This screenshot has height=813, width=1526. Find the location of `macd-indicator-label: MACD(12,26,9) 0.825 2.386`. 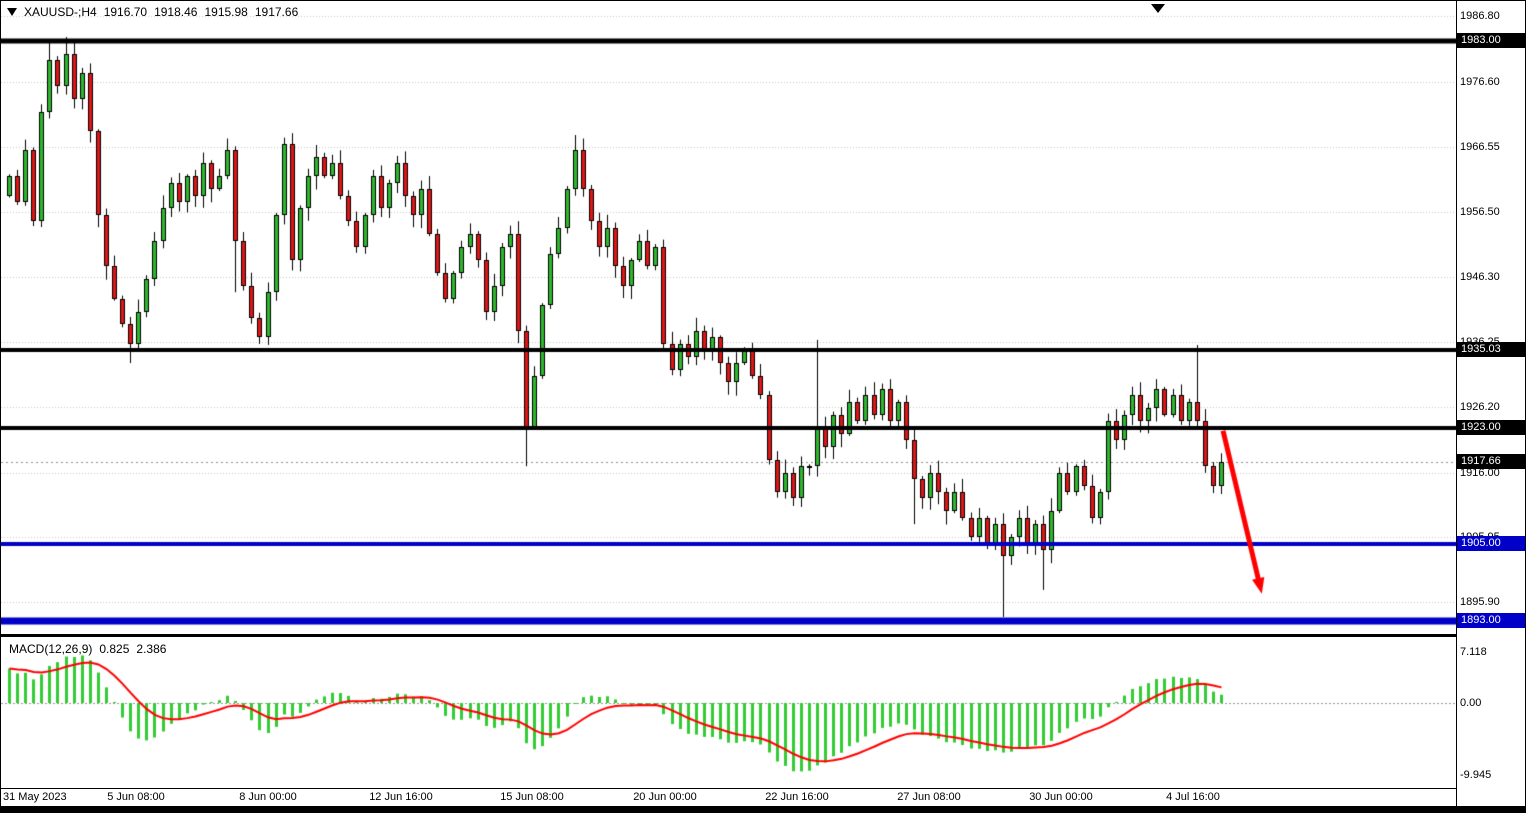

macd-indicator-label: MACD(12,26,9) 0.825 2.386 is located at coordinates (87, 649).